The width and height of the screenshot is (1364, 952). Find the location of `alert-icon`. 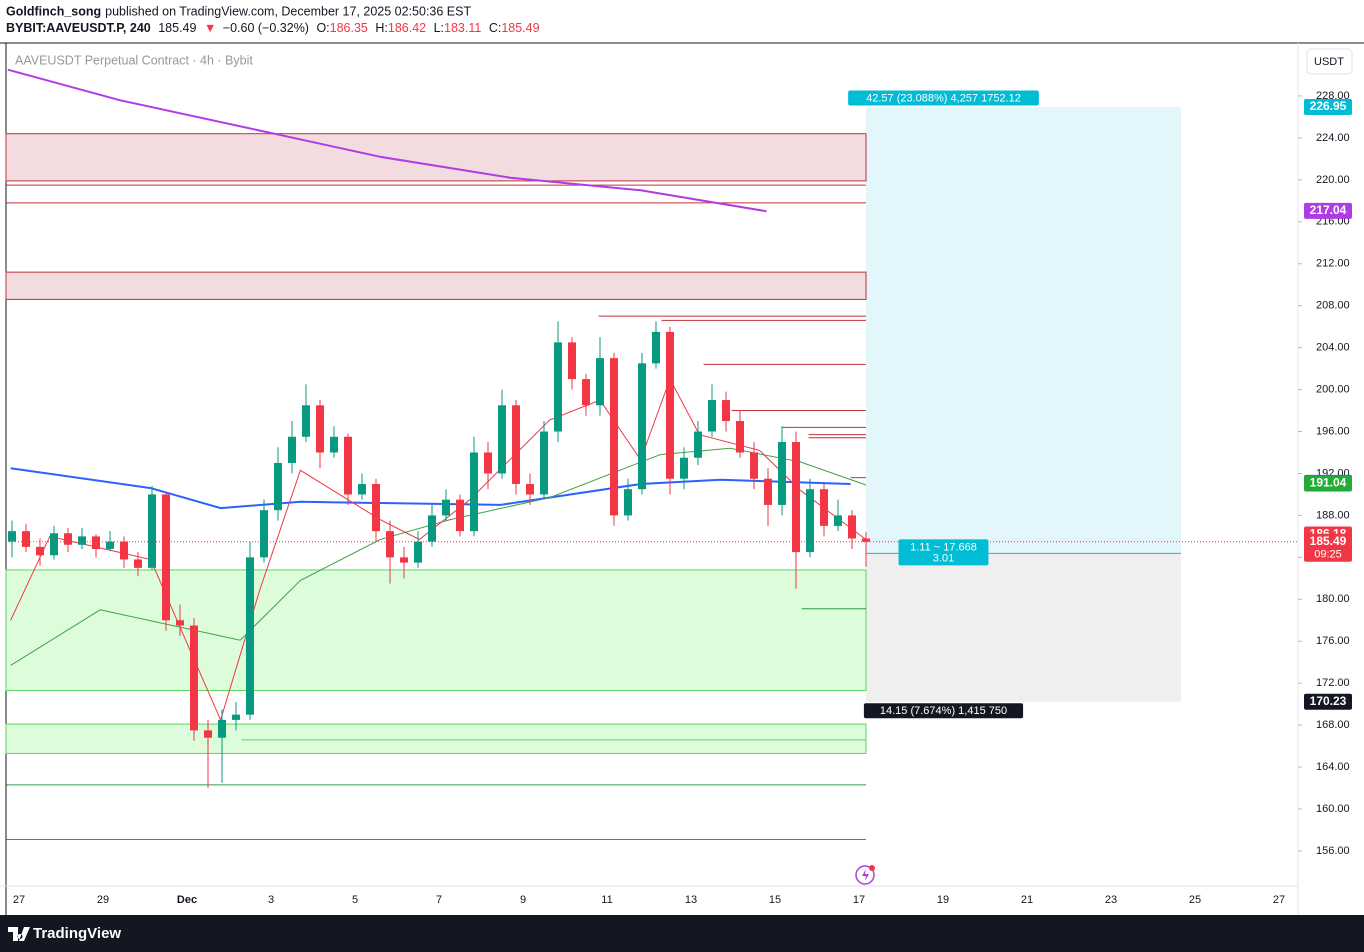

alert-icon is located at coordinates (865, 875).